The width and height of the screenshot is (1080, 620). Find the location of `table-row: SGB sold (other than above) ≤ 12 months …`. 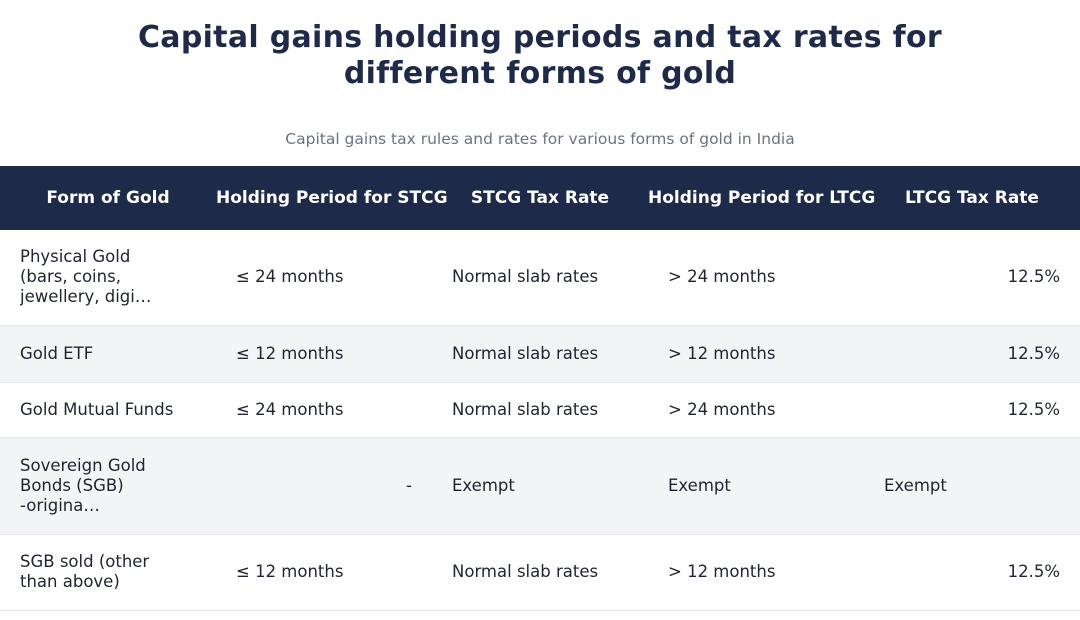

table-row: SGB sold (other than above) ≤ 12 months … is located at coordinates (540, 572).